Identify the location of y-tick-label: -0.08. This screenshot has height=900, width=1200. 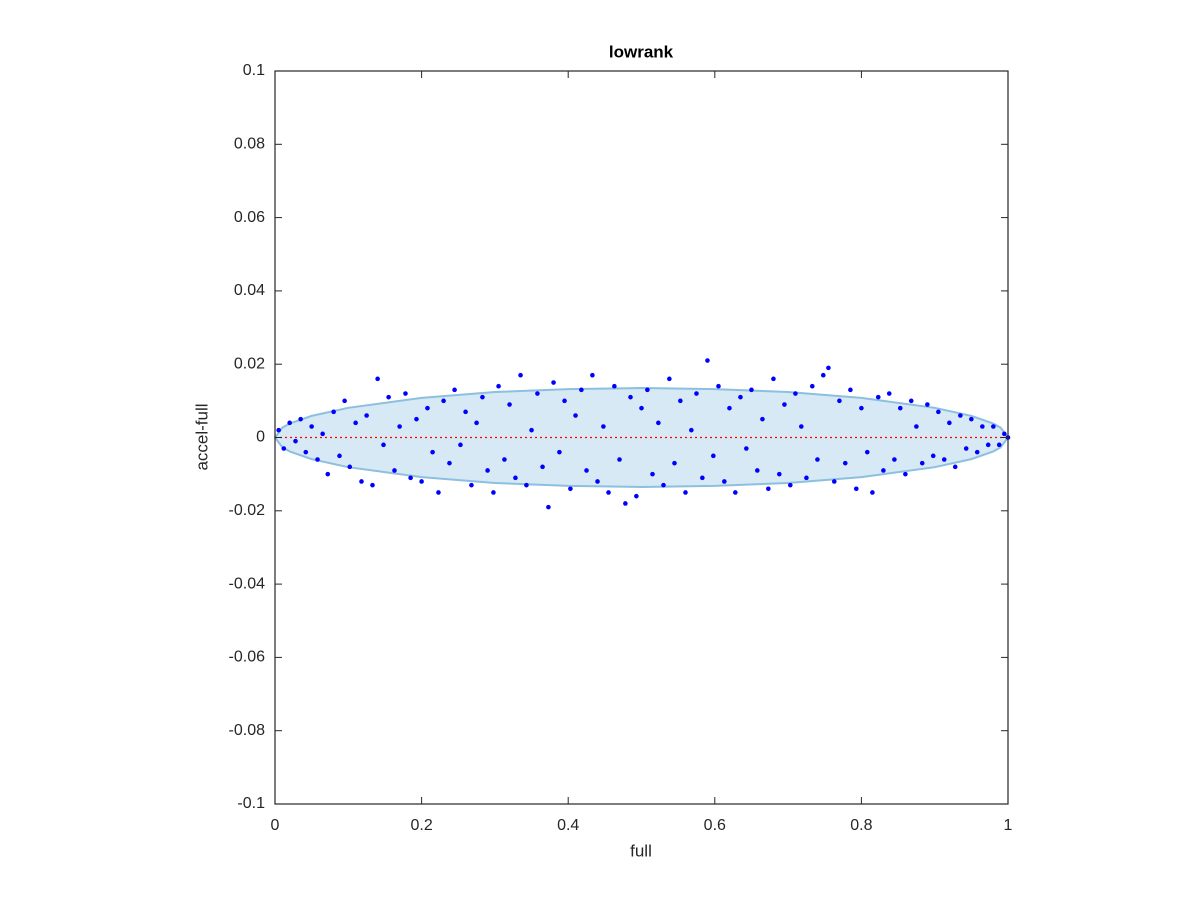
(247, 730).